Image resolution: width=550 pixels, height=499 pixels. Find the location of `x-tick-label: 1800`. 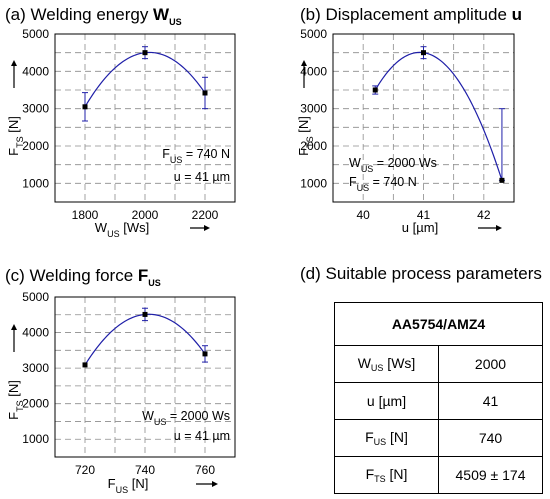

x-tick-label: 1800 is located at coordinates (85, 215).